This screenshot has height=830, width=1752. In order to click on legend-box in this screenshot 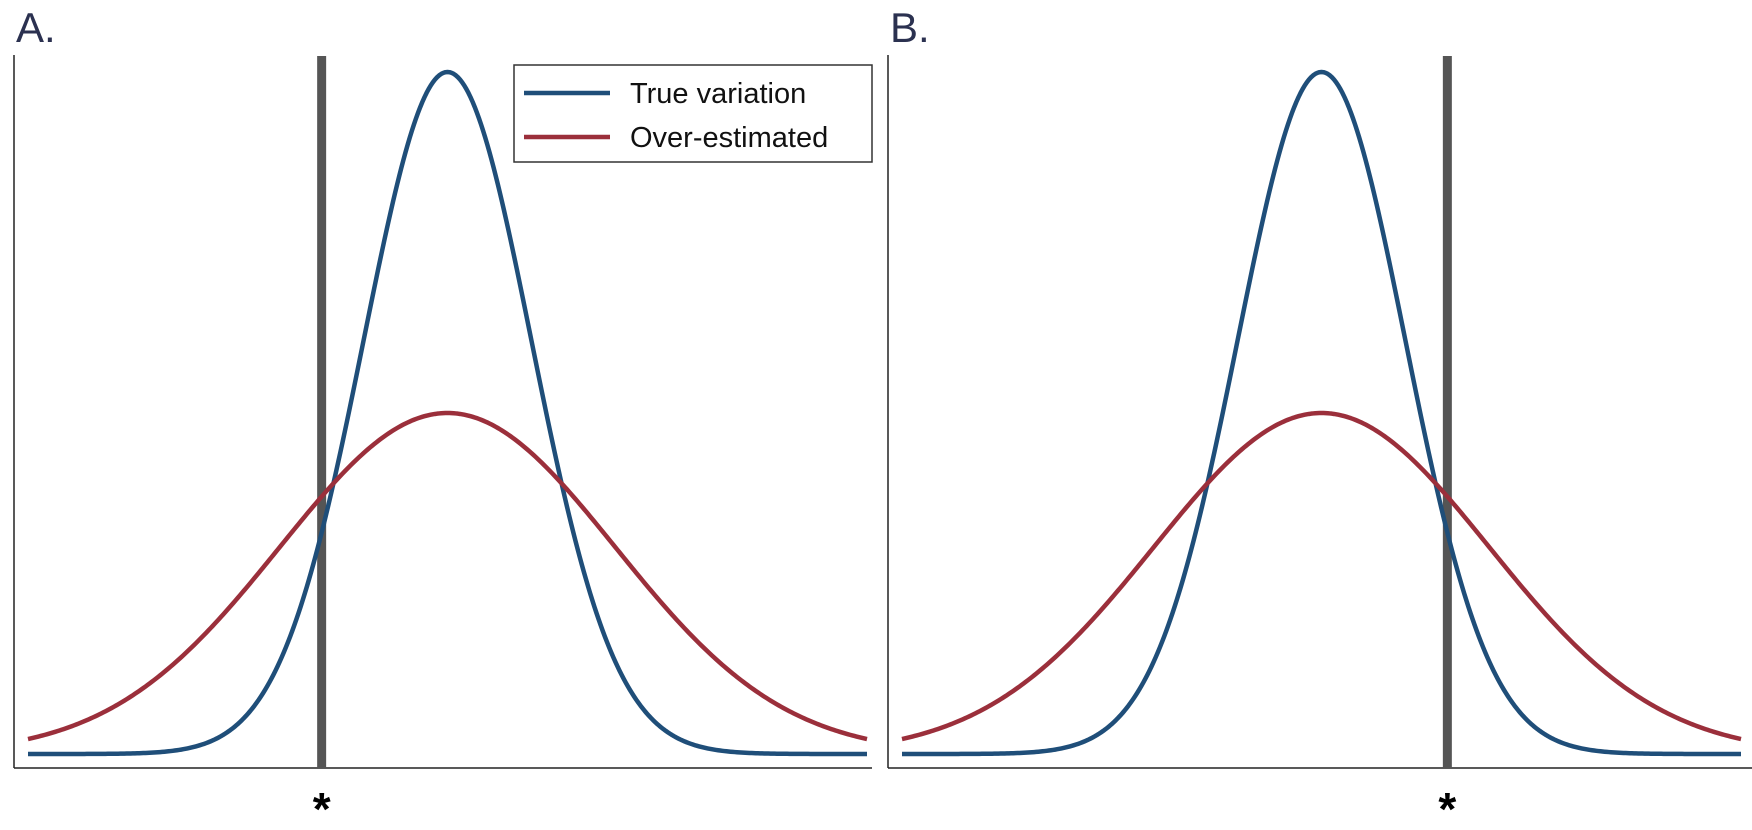, I will do `click(693, 113)`.